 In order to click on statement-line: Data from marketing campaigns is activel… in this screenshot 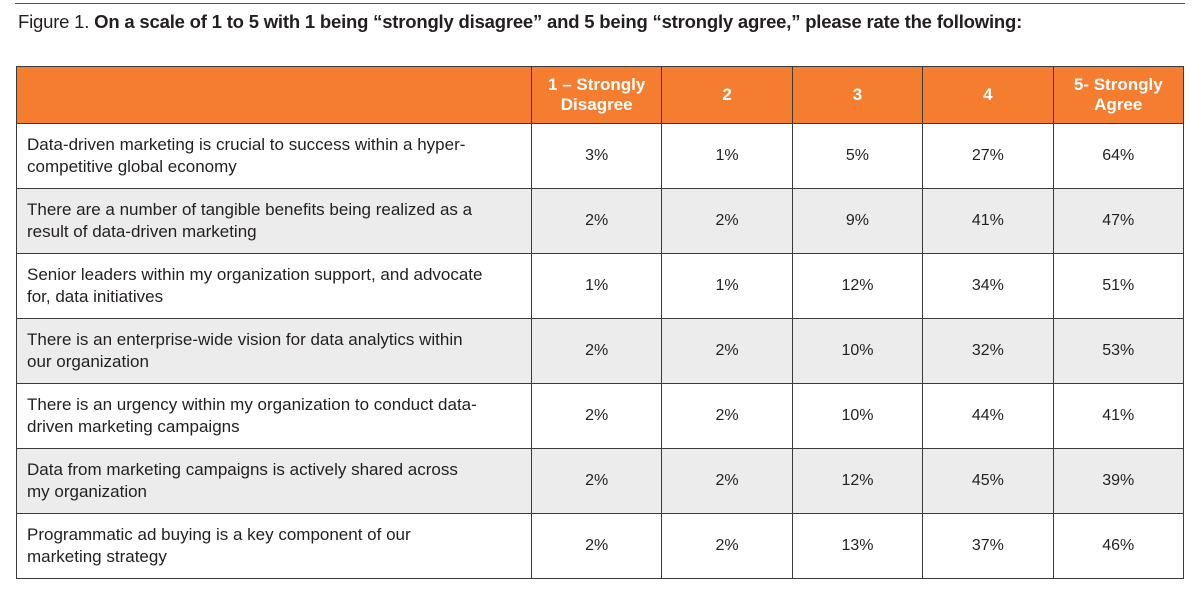, I will do `click(242, 469)`.